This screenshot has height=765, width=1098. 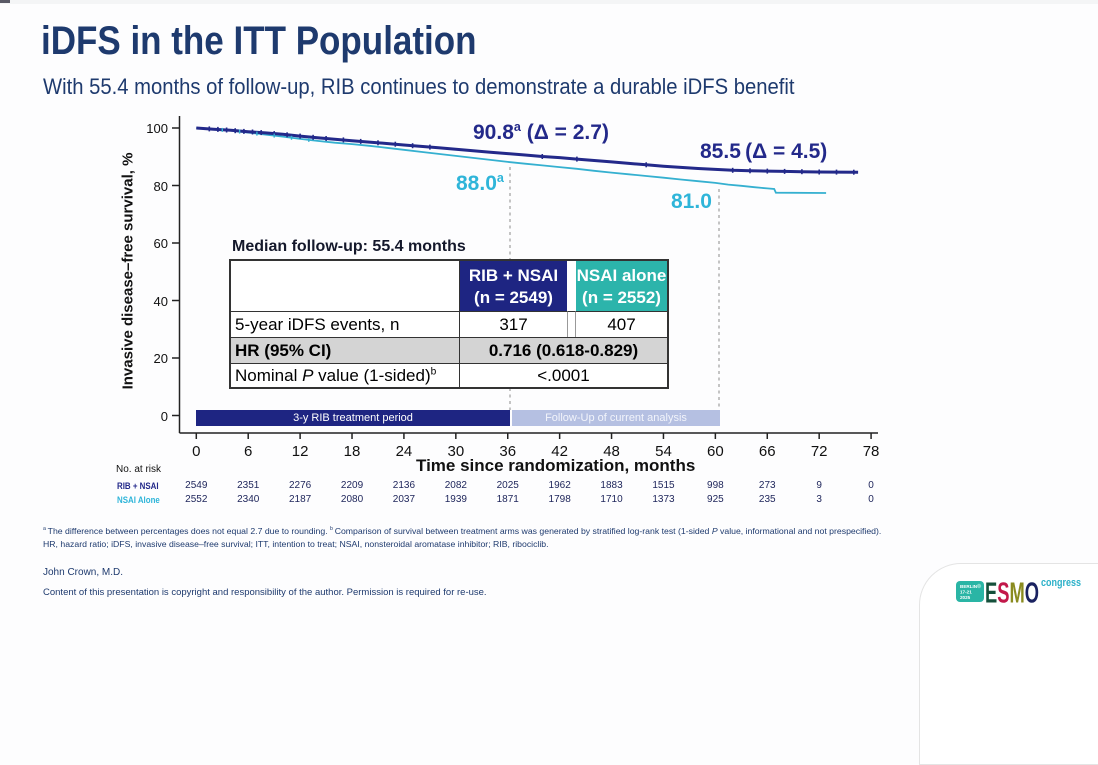 What do you see at coordinates (1012, 594) in the screenshot?
I see `svg-text: ESMO` at bounding box center [1012, 594].